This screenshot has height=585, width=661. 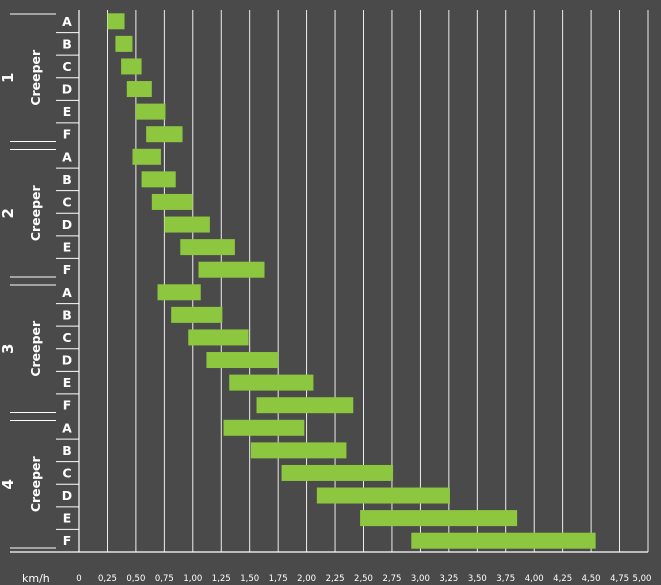 I want to click on x-tick-label: 0,25, so click(x=107, y=579).